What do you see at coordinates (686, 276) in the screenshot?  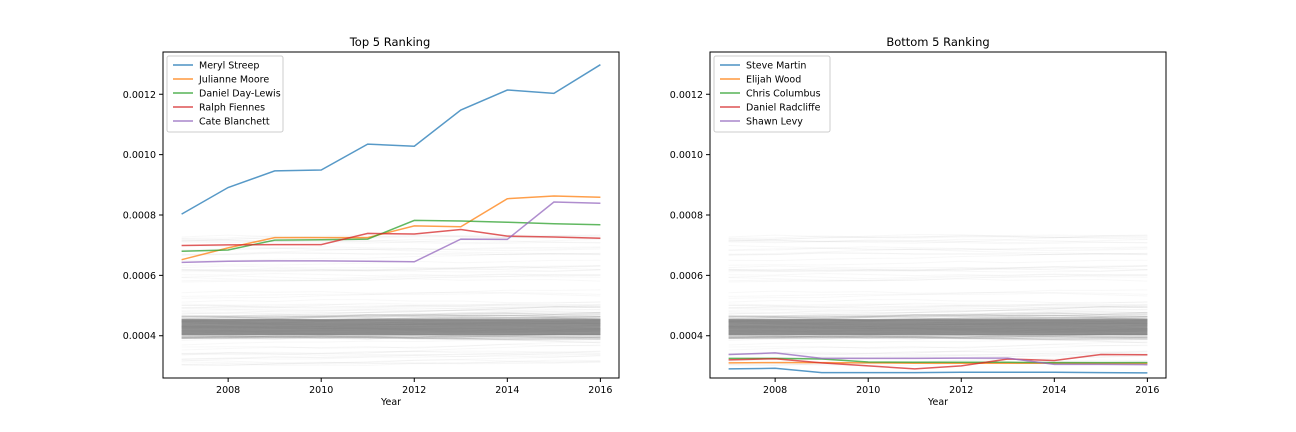 I see `y-tick-label: 0.0006` at bounding box center [686, 276].